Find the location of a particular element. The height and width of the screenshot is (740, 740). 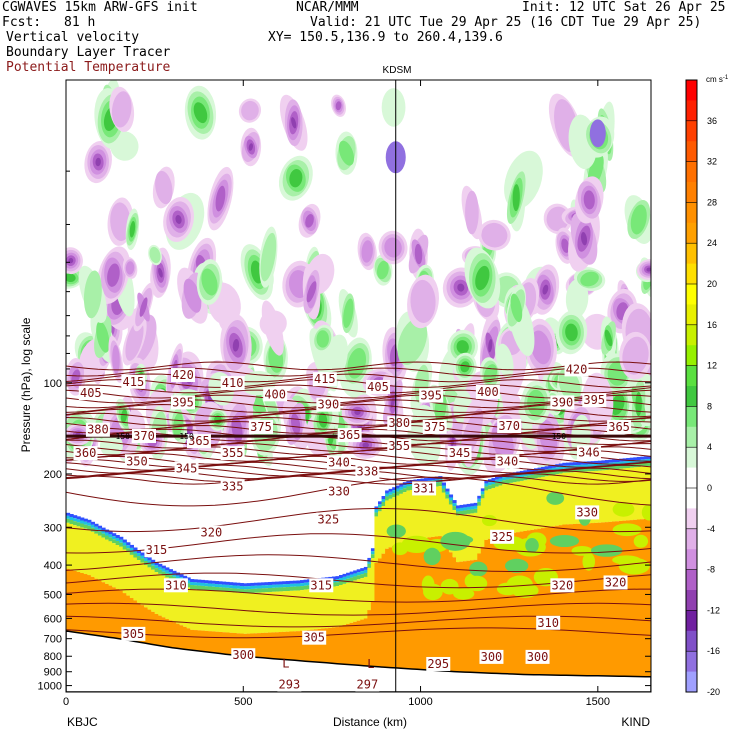

tracer-patch is located at coordinates (564, 541).